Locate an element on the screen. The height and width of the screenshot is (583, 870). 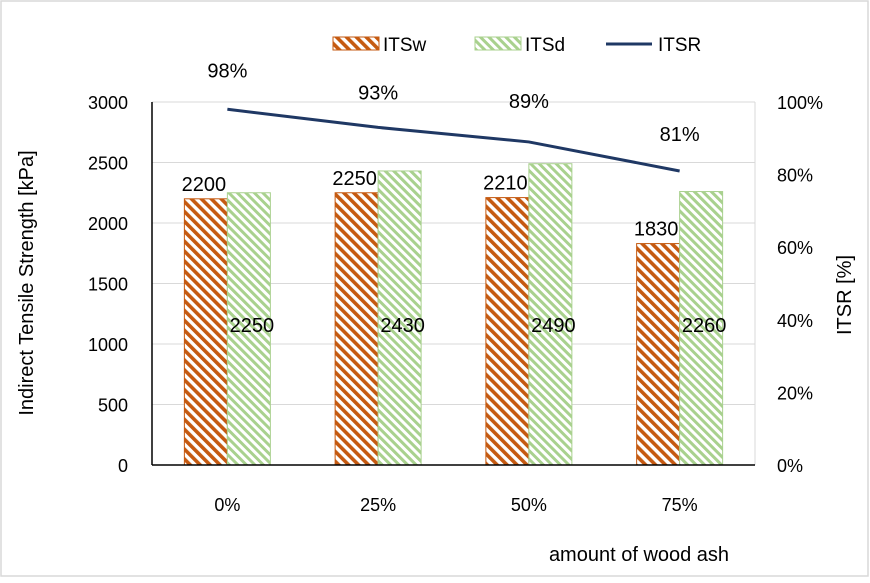
y2-tick-label: 40% is located at coordinates (795, 321).